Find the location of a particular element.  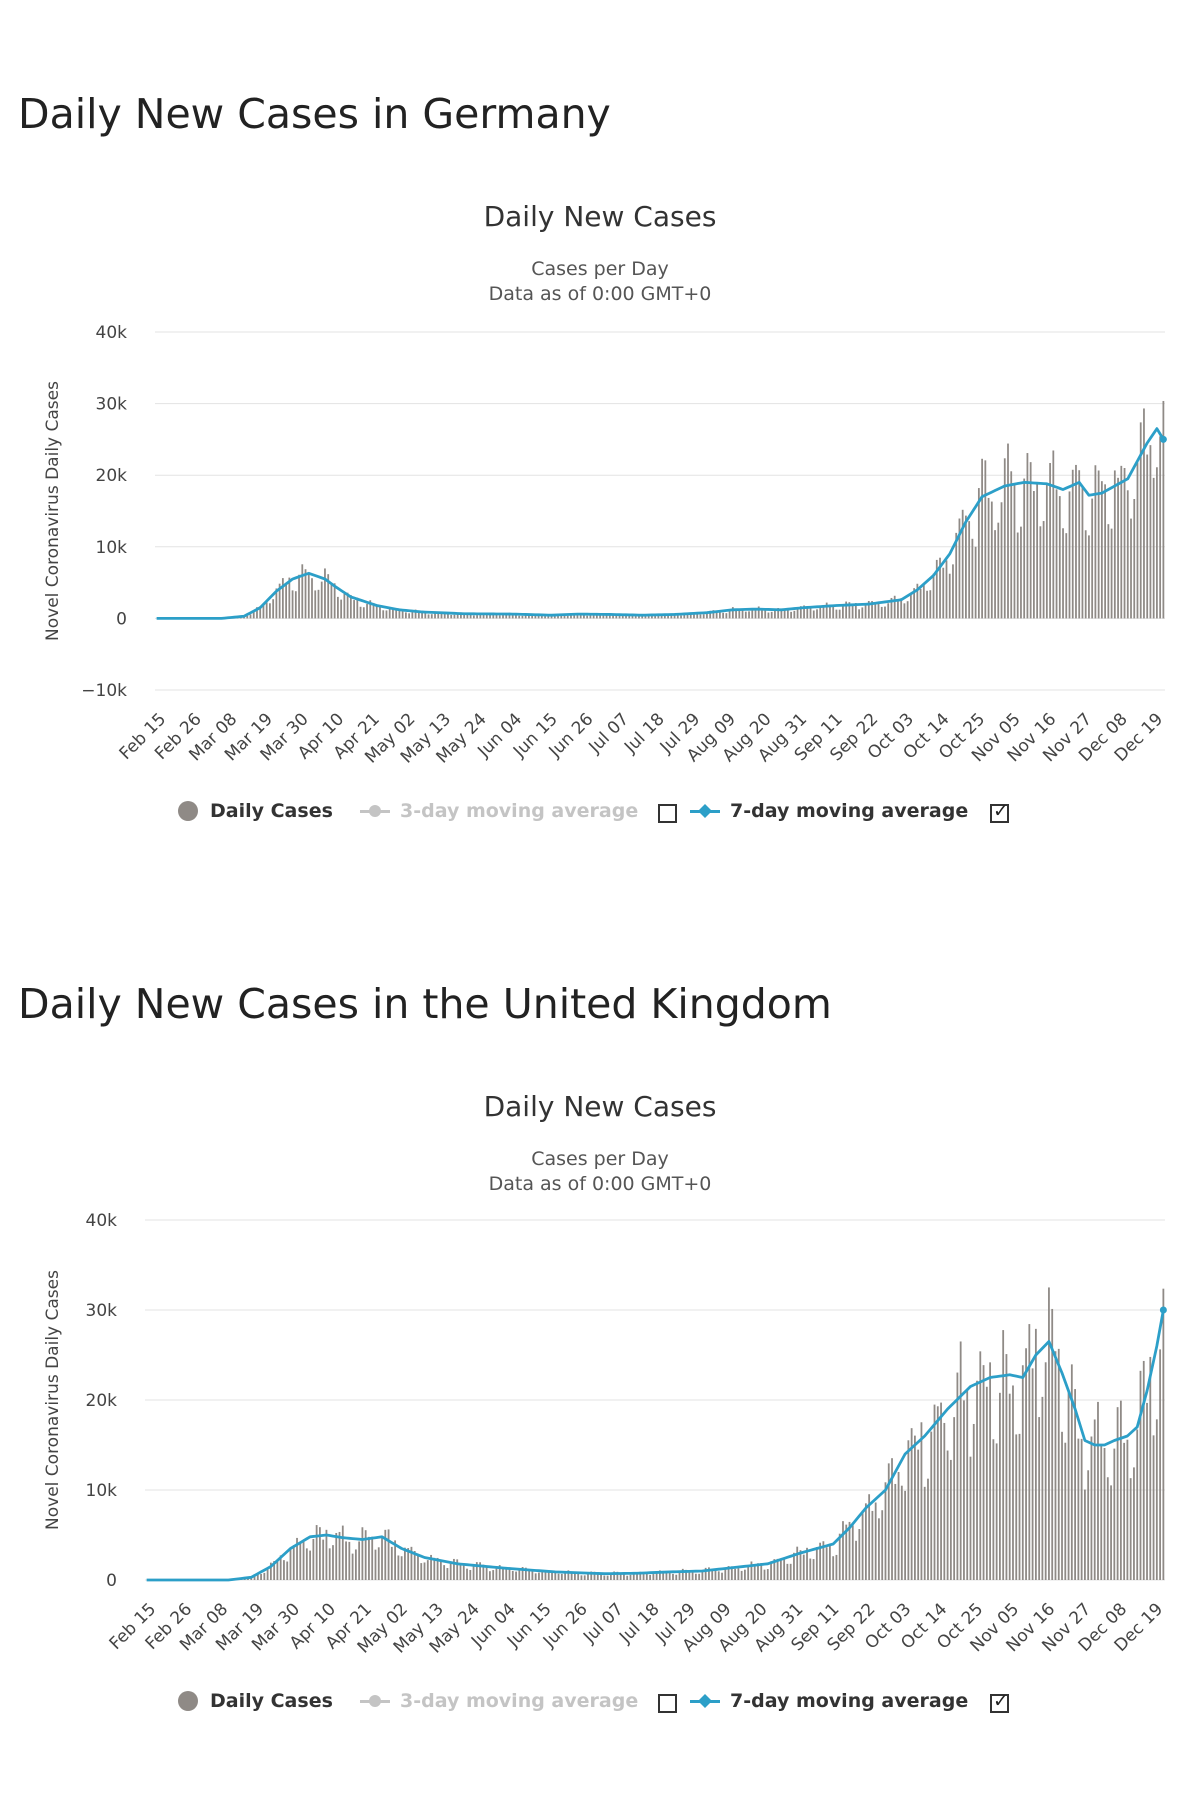

x-tick-label: Jul 07 is located at coordinates (603, 1623).